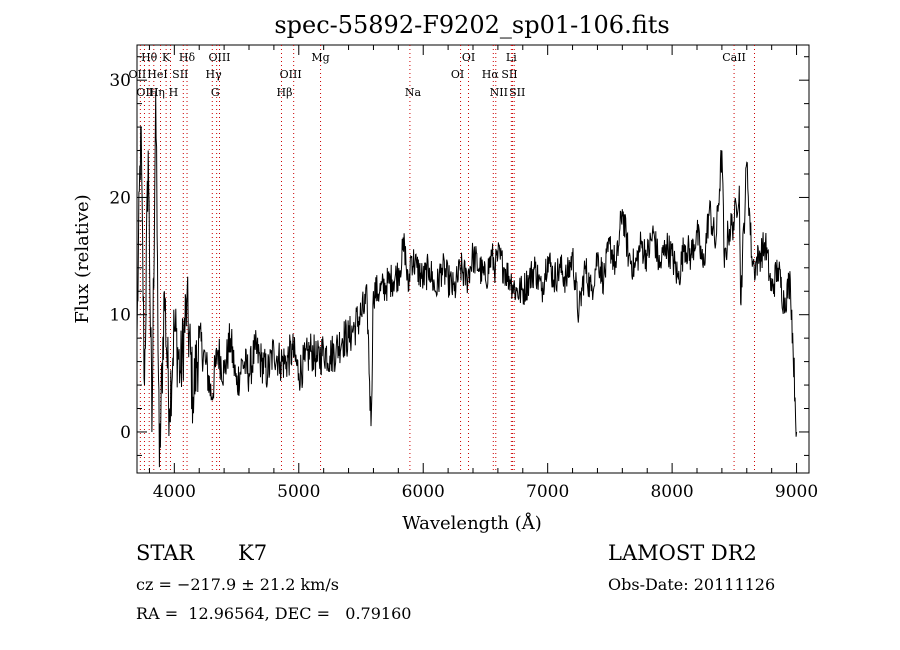  Describe the element at coordinates (671, 492) in the screenshot. I see `x-tick-label-4: 8000` at that location.